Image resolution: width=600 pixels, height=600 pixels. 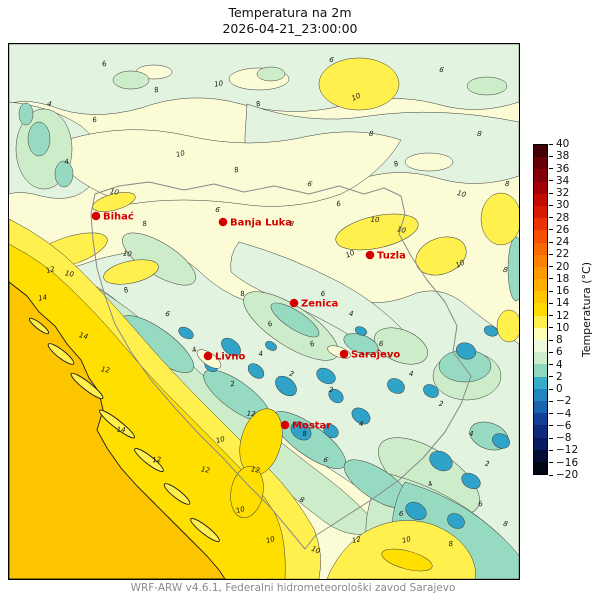 I want to click on figure-title: Temperatura na 2m 2026-04-21_23:00:00, so click(x=290, y=21).